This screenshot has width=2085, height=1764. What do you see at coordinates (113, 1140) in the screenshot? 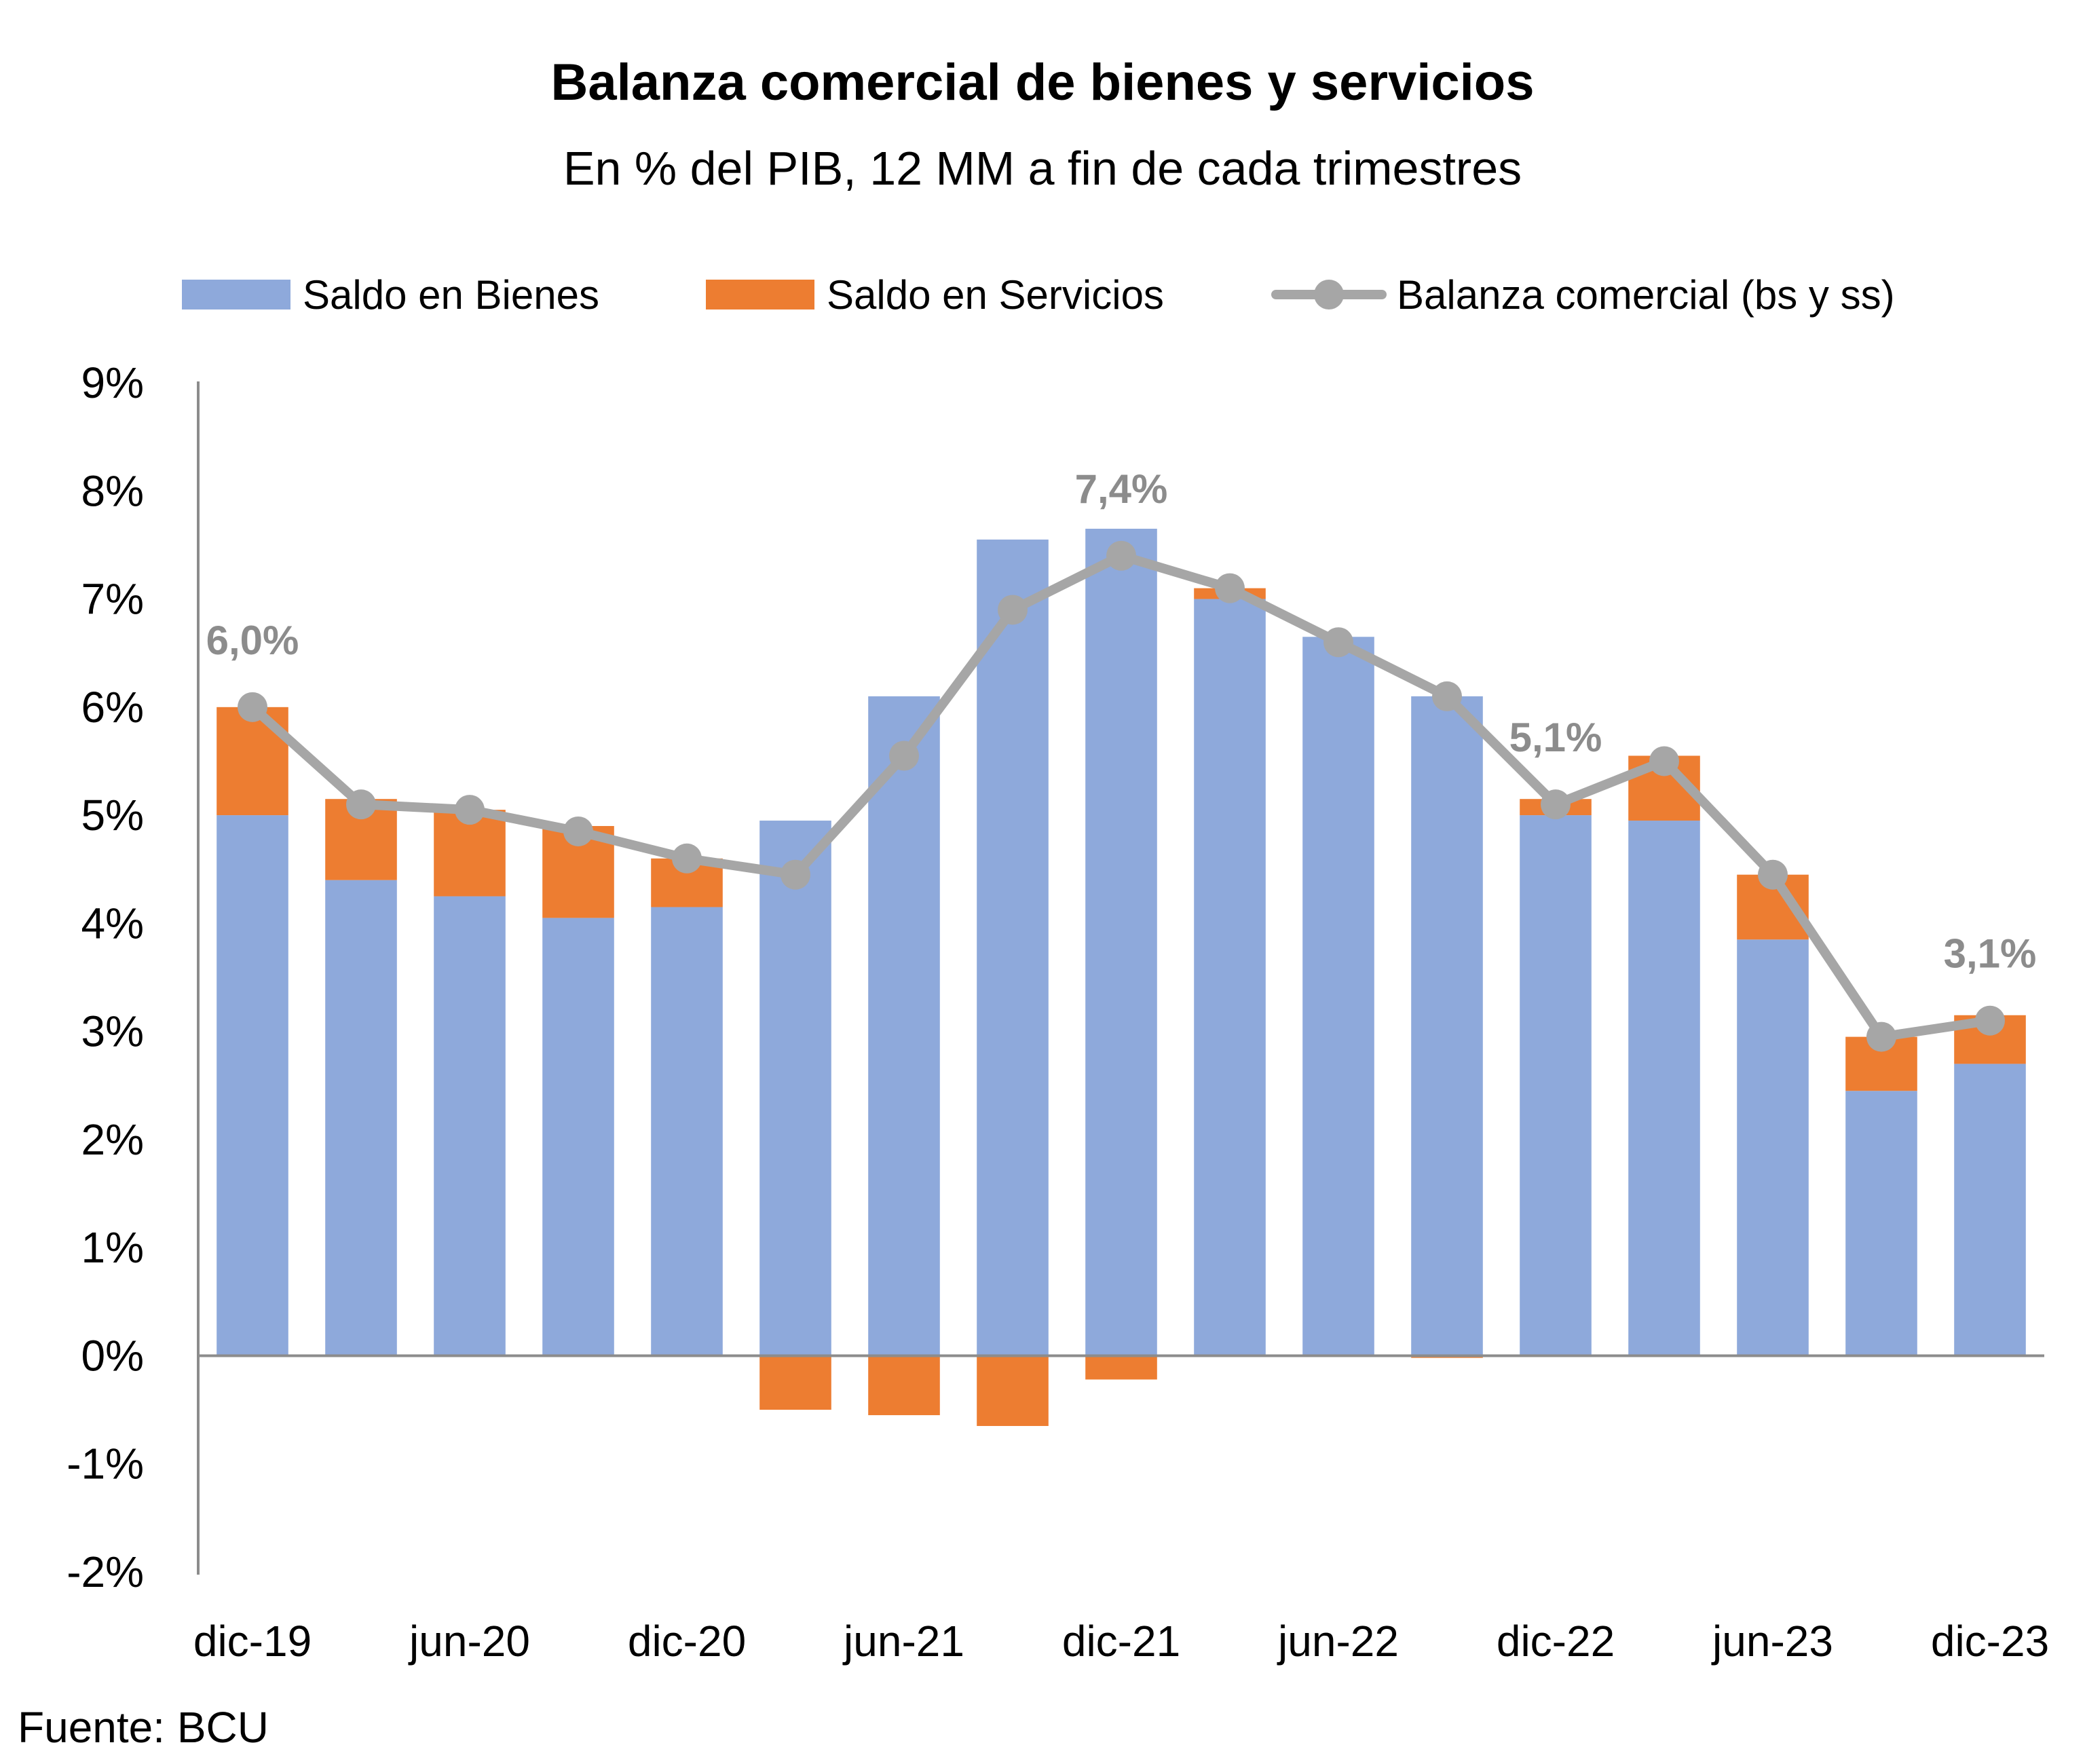
I see `y-tick-label: 2%` at bounding box center [113, 1140].